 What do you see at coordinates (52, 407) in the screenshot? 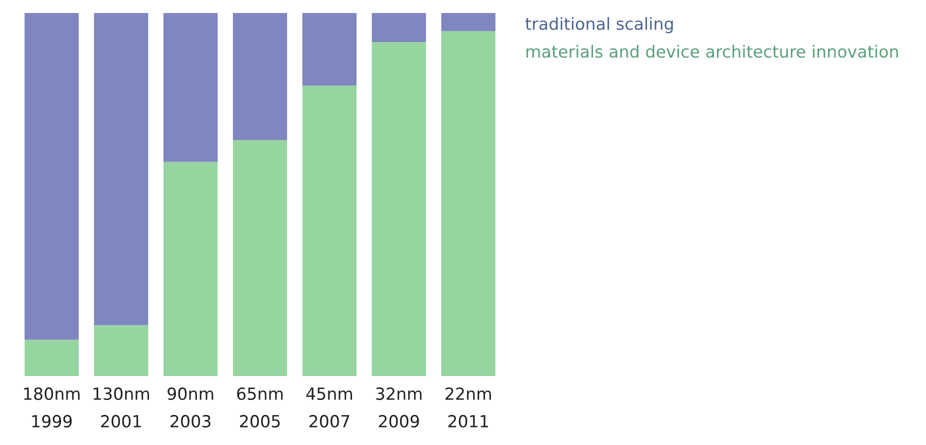
I see `x-tick-label: 180nm 1999` at bounding box center [52, 407].